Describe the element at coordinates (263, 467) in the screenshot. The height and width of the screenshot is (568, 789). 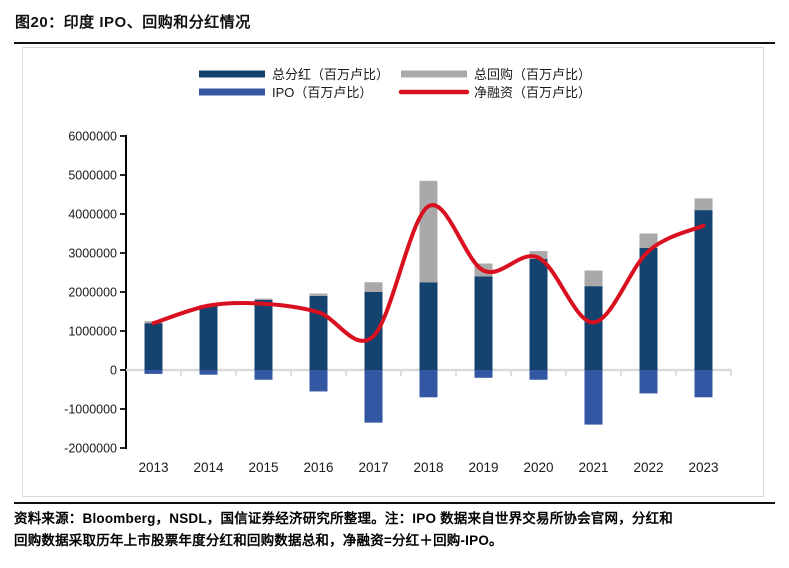
I see `x-tick-label: 2015` at that location.